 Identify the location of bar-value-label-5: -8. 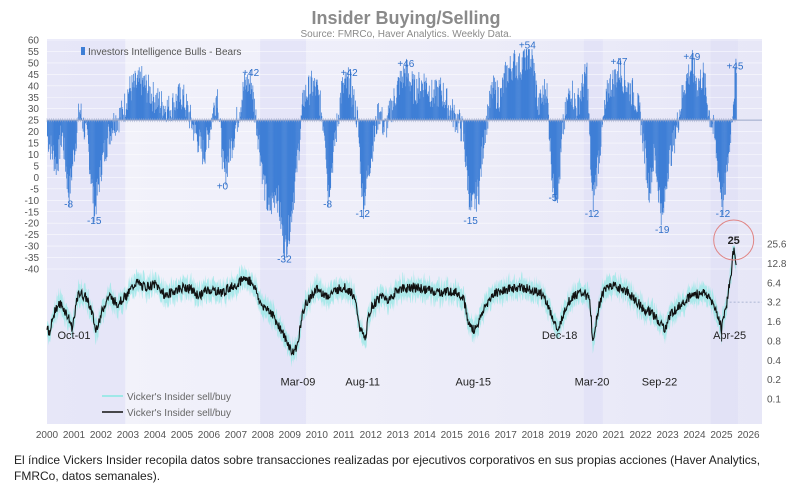
(327, 205).